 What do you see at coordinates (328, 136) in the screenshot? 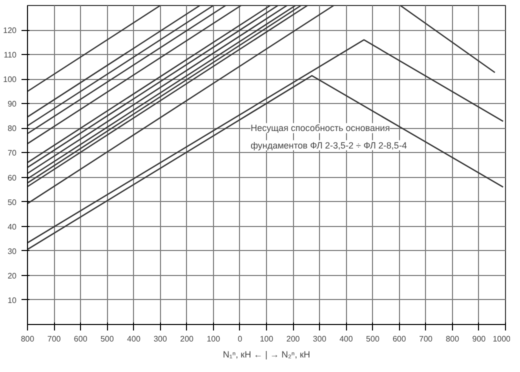
I see `text: Несущая способность основания фундаментов ФЛ 2-3,5-2 ÷ ФЛ 2-8,5-4` at bounding box center [328, 136].